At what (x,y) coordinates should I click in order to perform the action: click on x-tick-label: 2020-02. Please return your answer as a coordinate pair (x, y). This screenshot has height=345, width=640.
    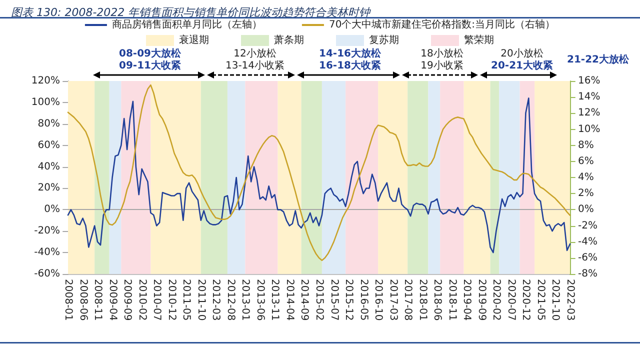
    Looking at the image, I should click on (496, 300).